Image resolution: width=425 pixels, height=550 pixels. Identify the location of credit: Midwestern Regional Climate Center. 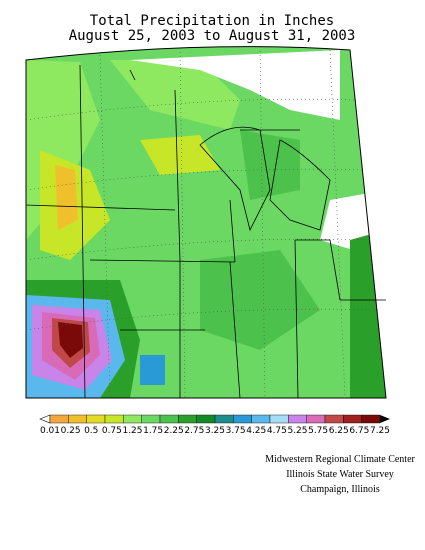
(340, 459).